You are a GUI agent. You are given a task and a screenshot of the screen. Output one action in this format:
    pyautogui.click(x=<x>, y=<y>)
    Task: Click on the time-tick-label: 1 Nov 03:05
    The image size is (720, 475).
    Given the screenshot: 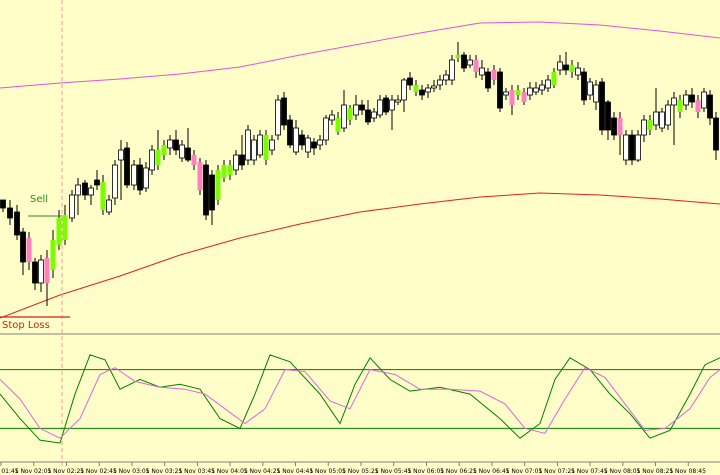 What is the action you would take?
    pyautogui.click(x=131, y=471)
    